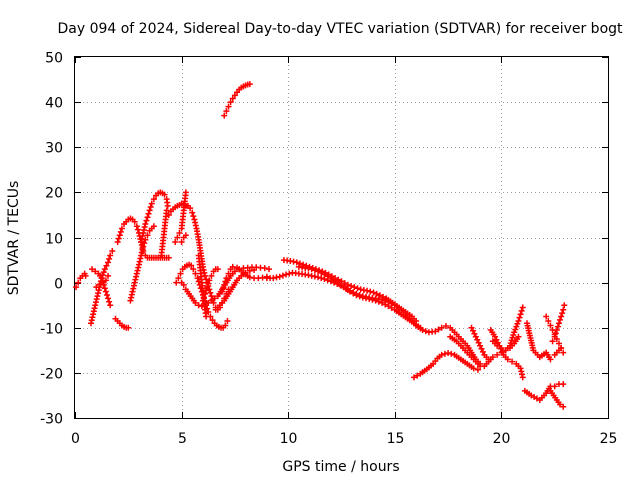 The width and height of the screenshot is (640, 480). Describe the element at coordinates (142, 263) in the screenshot. I see `series-s6` at that location.